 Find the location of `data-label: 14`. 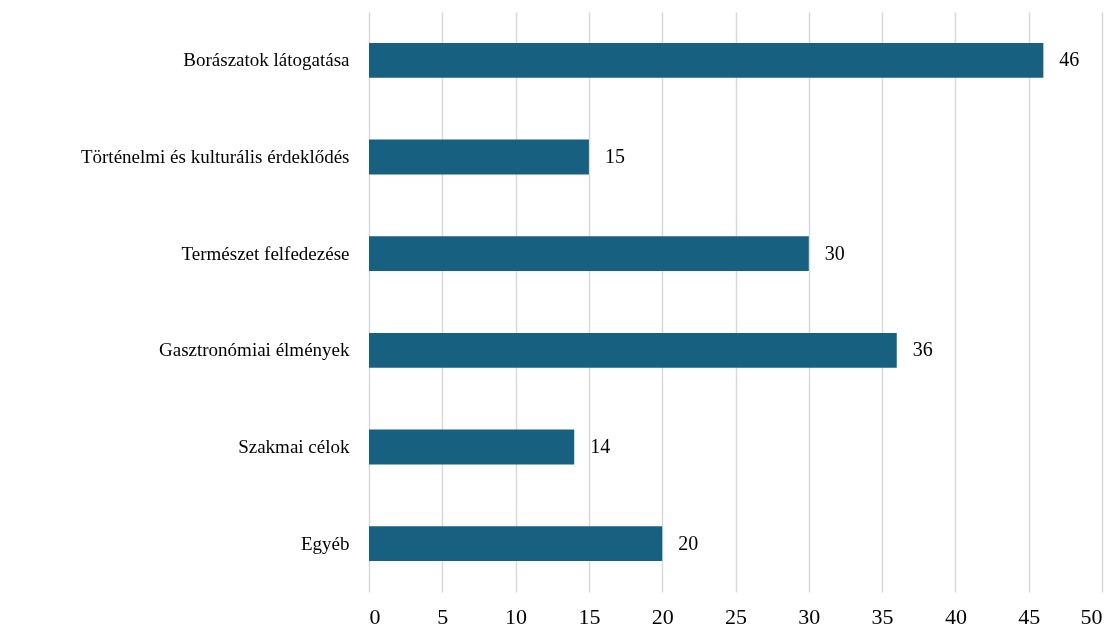

data-label: 14 is located at coordinates (600, 446).